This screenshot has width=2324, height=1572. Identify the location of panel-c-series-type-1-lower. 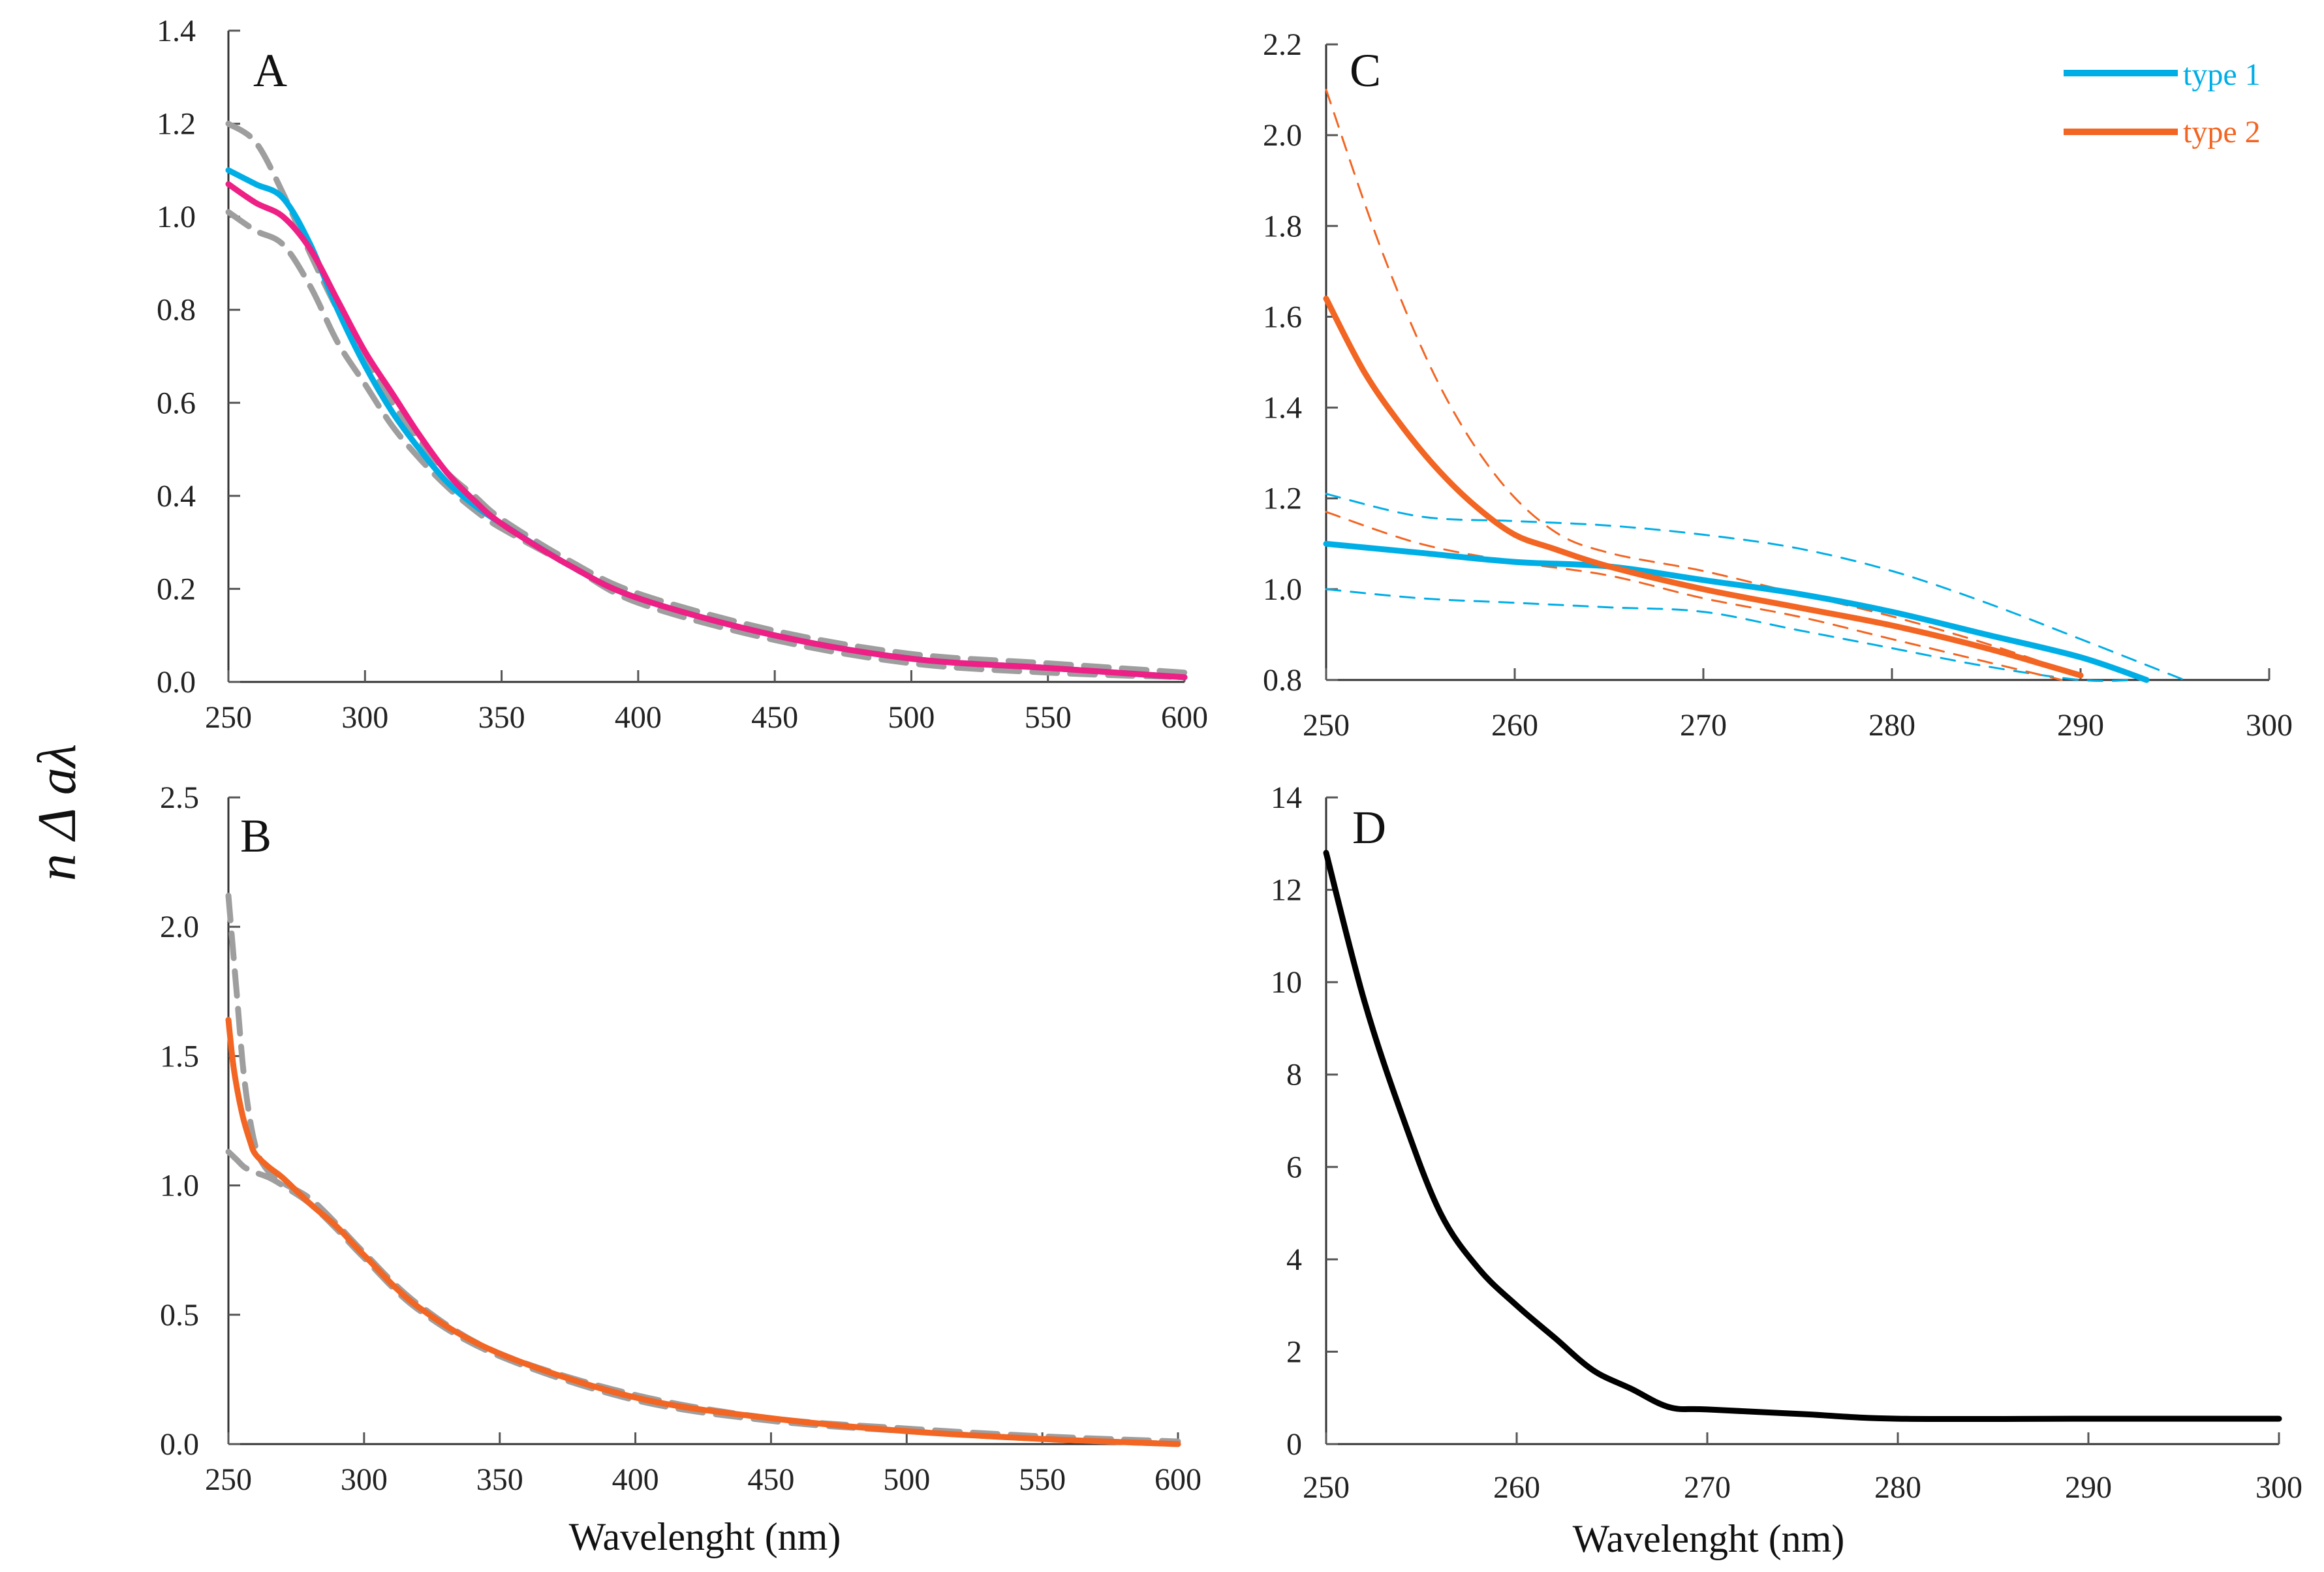
(1732, 635).